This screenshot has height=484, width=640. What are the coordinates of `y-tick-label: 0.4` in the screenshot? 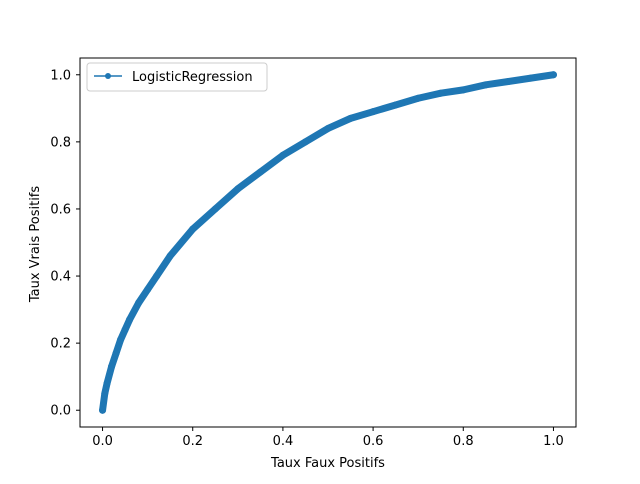 It's located at (60, 277).